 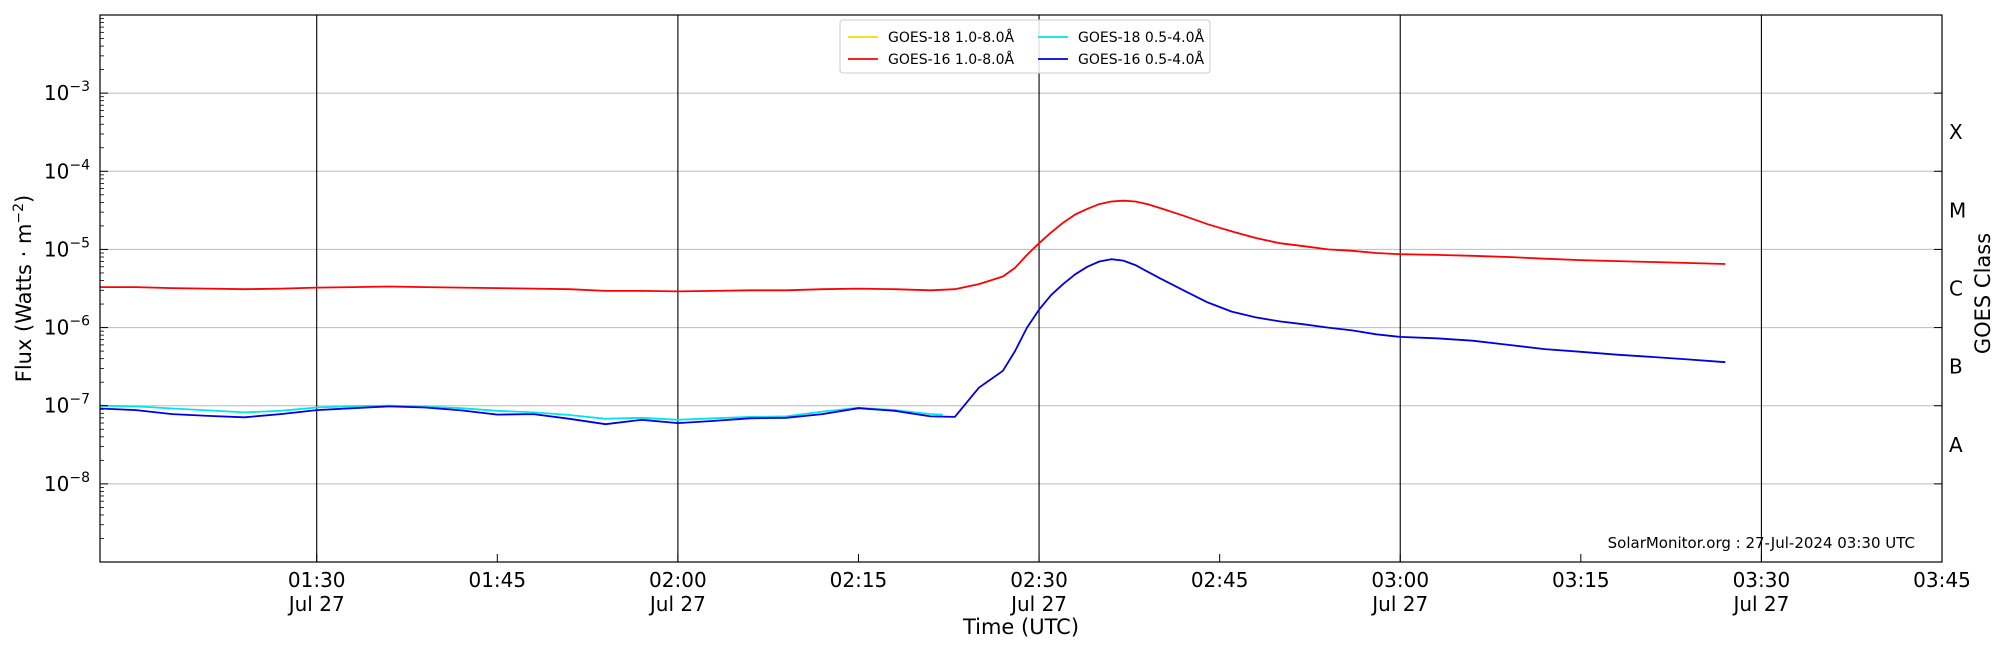 What do you see at coordinates (67, 170) in the screenshot?
I see `y-tick-label: 10⁻⁴` at bounding box center [67, 170].